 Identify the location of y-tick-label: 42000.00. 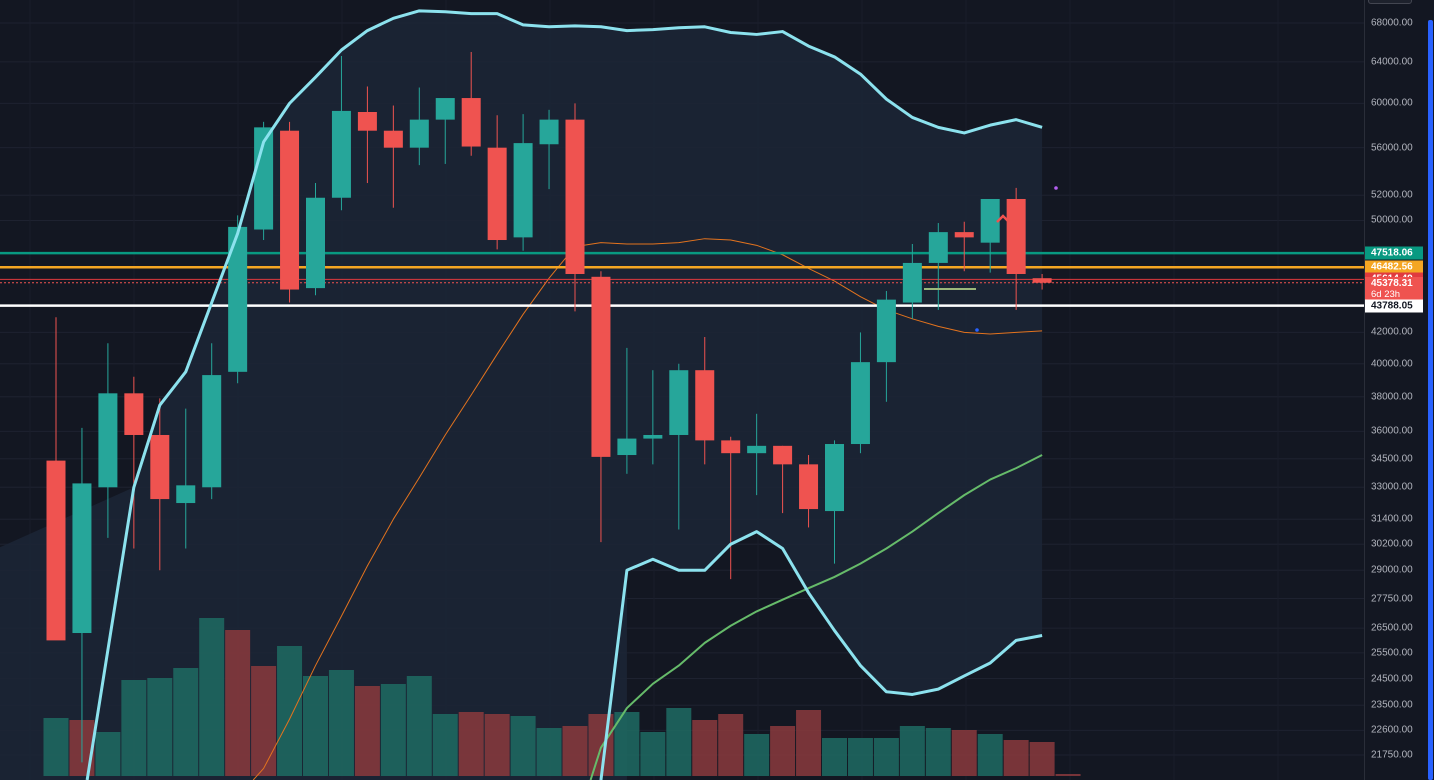
(1392, 332).